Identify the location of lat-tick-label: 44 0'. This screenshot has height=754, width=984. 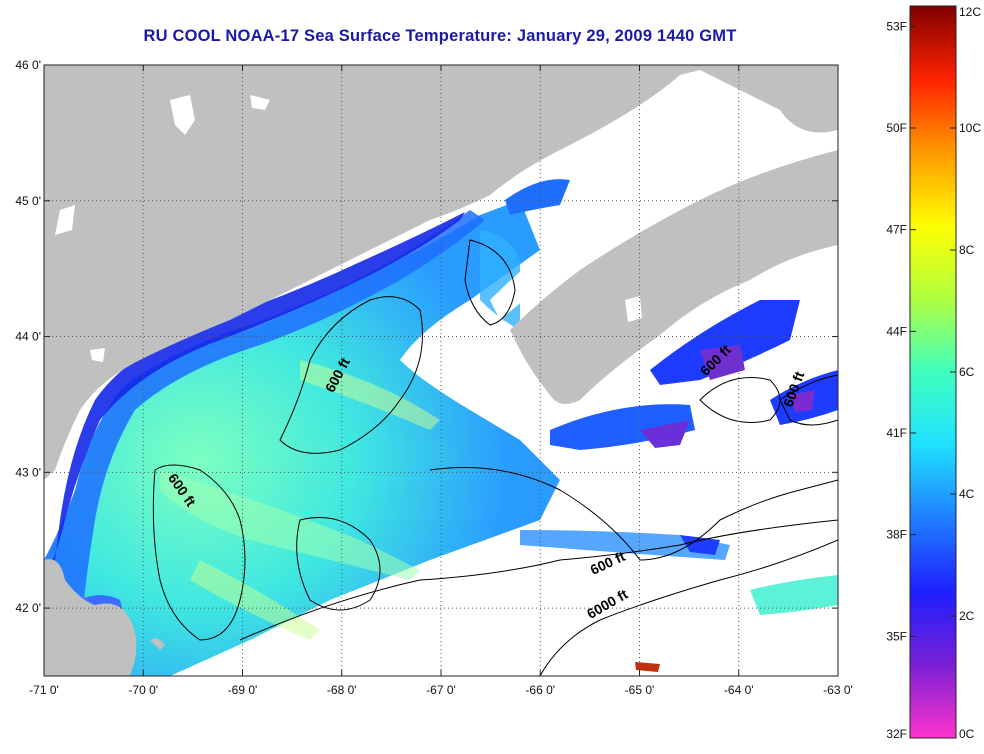
(28, 337).